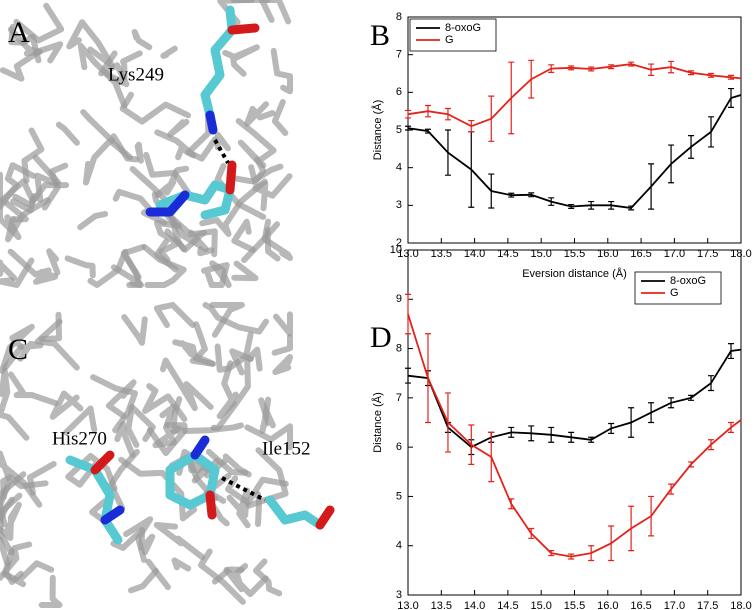 The width and height of the screenshot is (754, 610). Describe the element at coordinates (674, 254) in the screenshot. I see `x-tick-label: 17.0` at that location.